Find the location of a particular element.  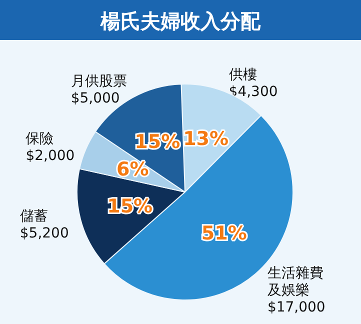

slice-label: 供樓 is located at coordinates (242, 74).